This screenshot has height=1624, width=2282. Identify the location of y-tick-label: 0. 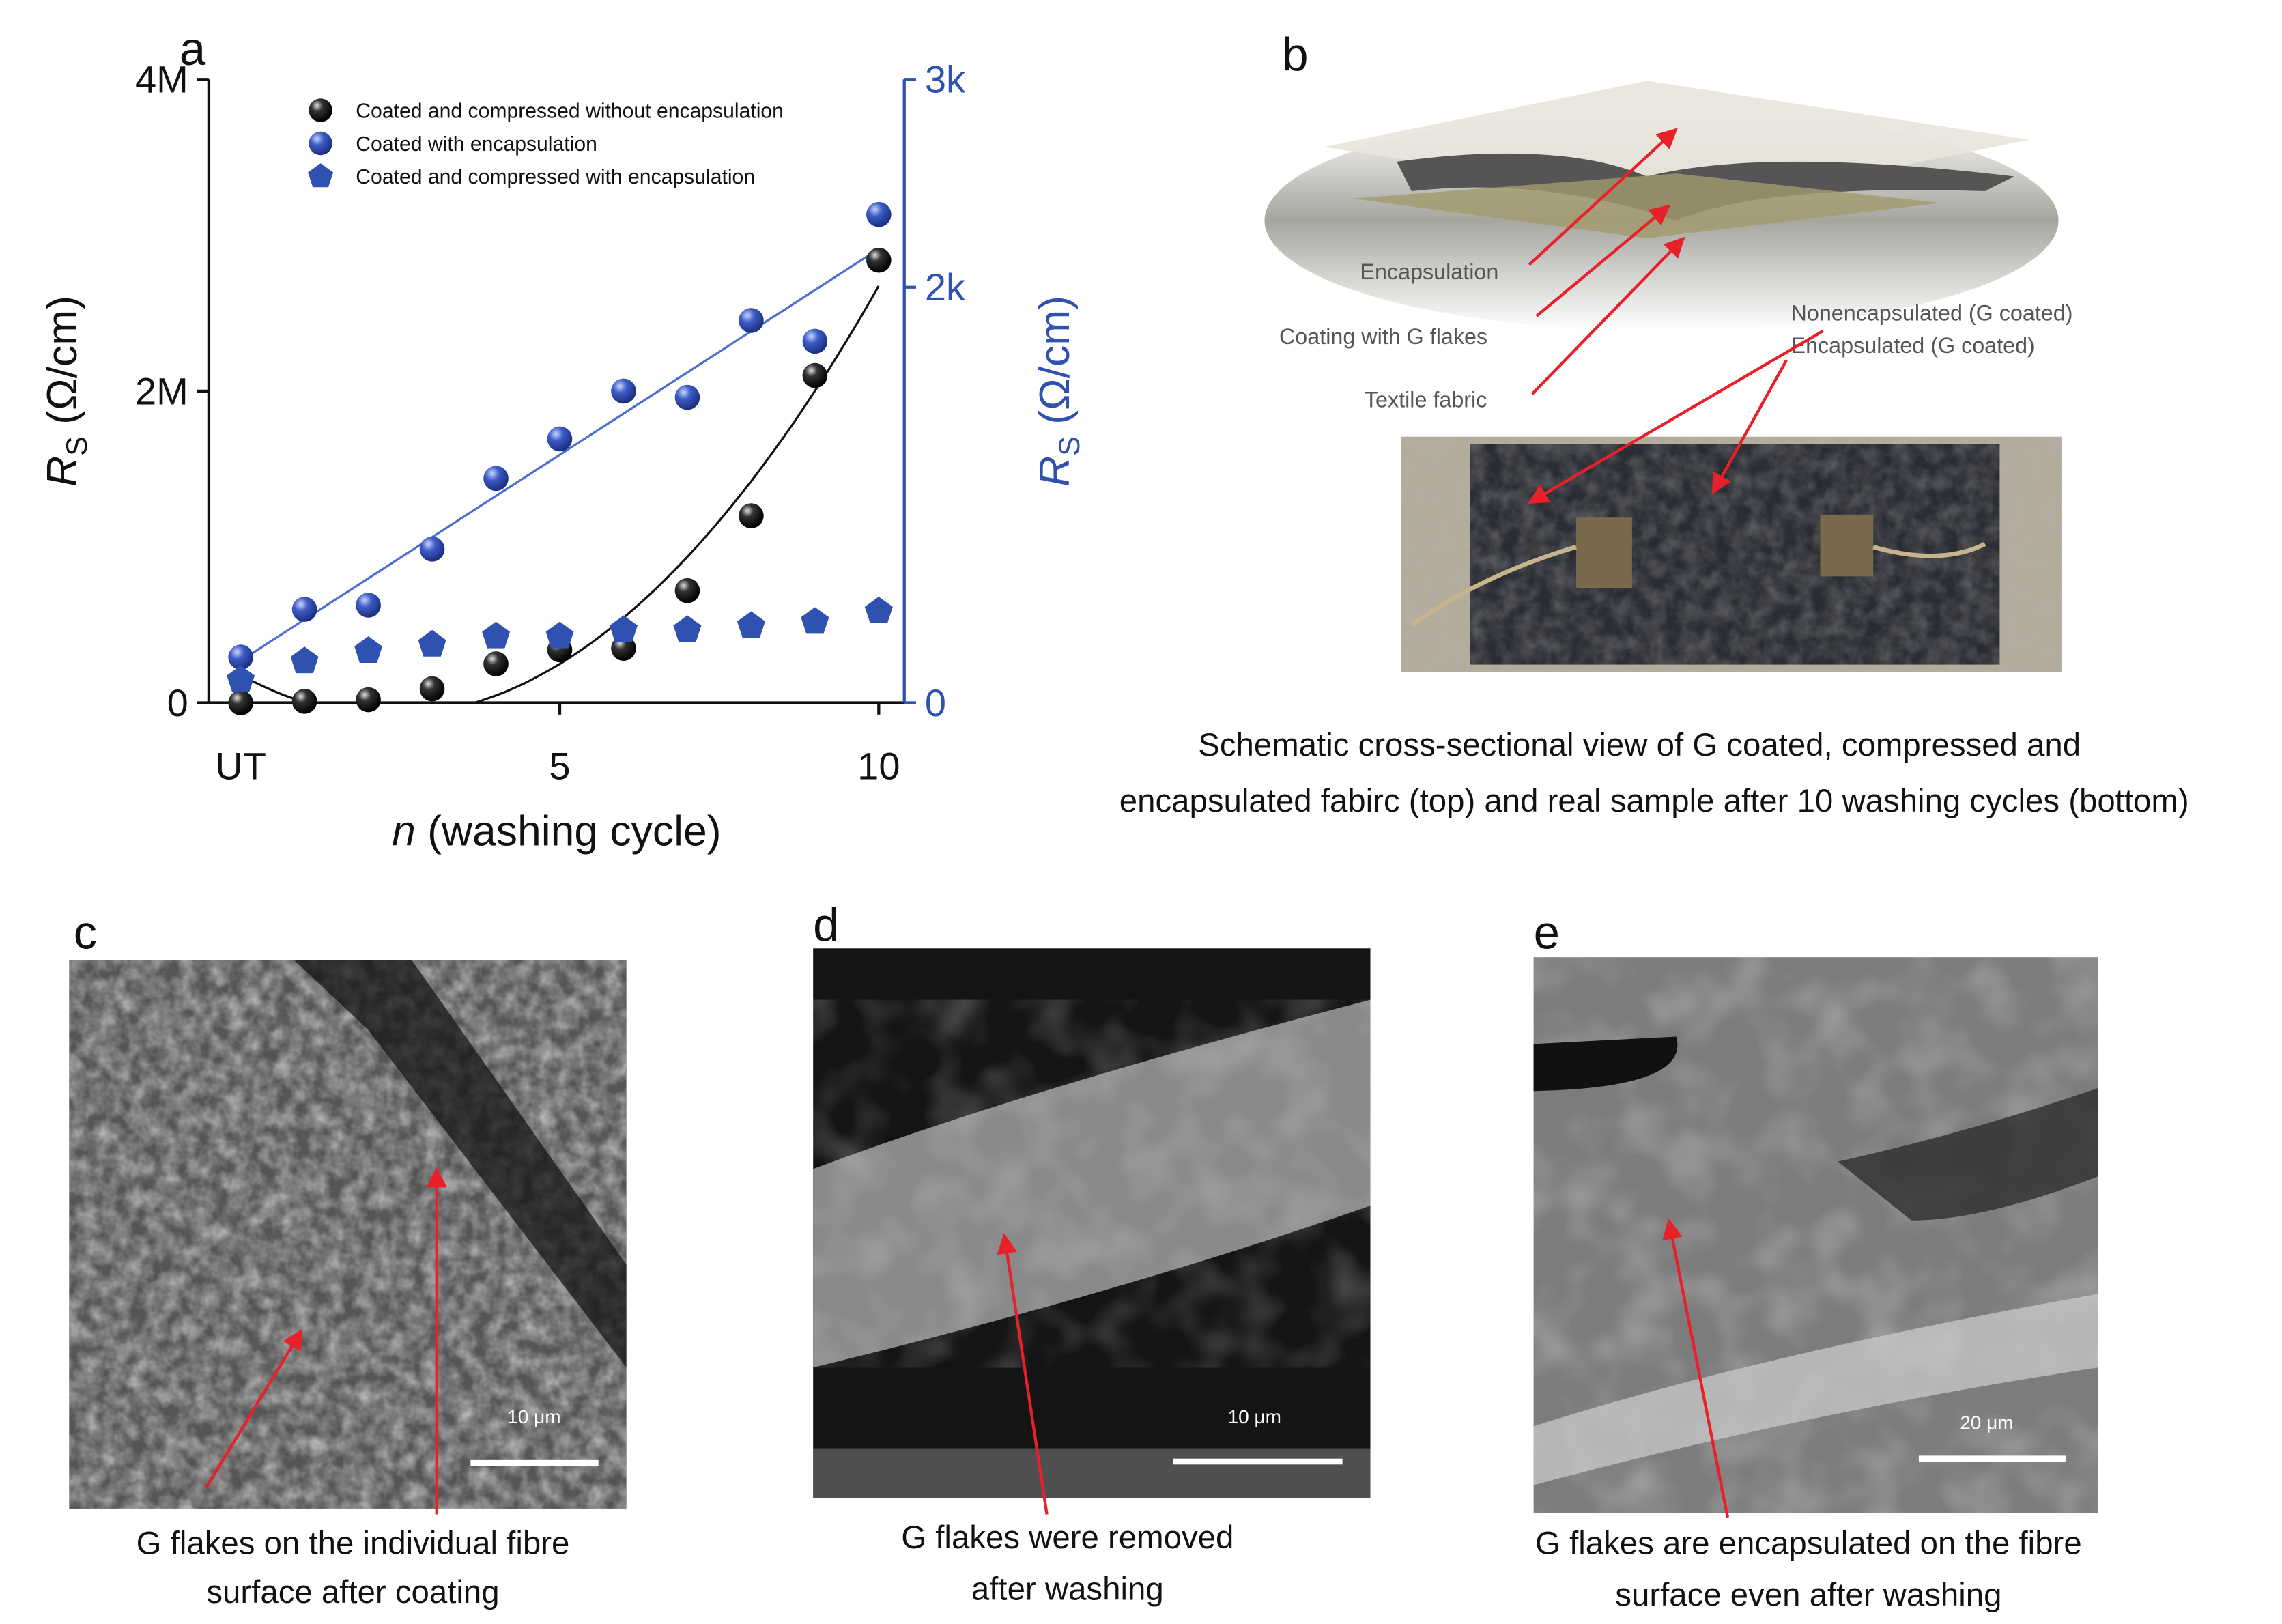
(177, 702).